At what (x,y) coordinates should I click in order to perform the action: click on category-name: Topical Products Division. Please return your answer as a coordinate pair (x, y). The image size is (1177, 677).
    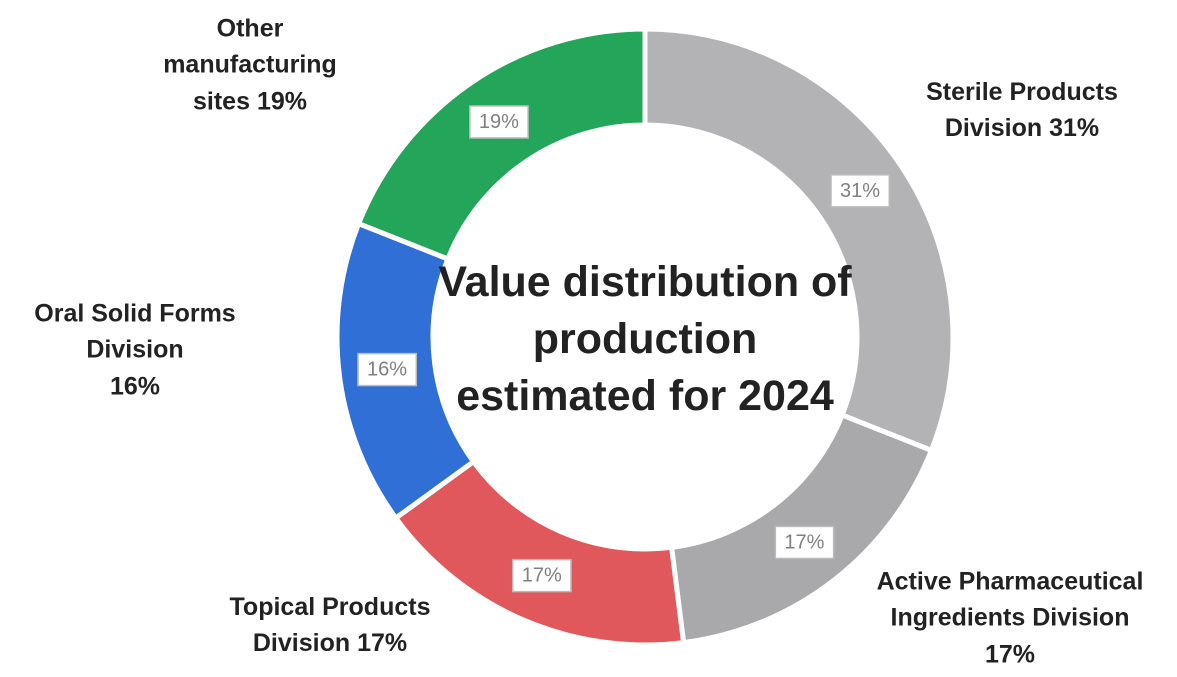
    Looking at the image, I should click on (330, 624).